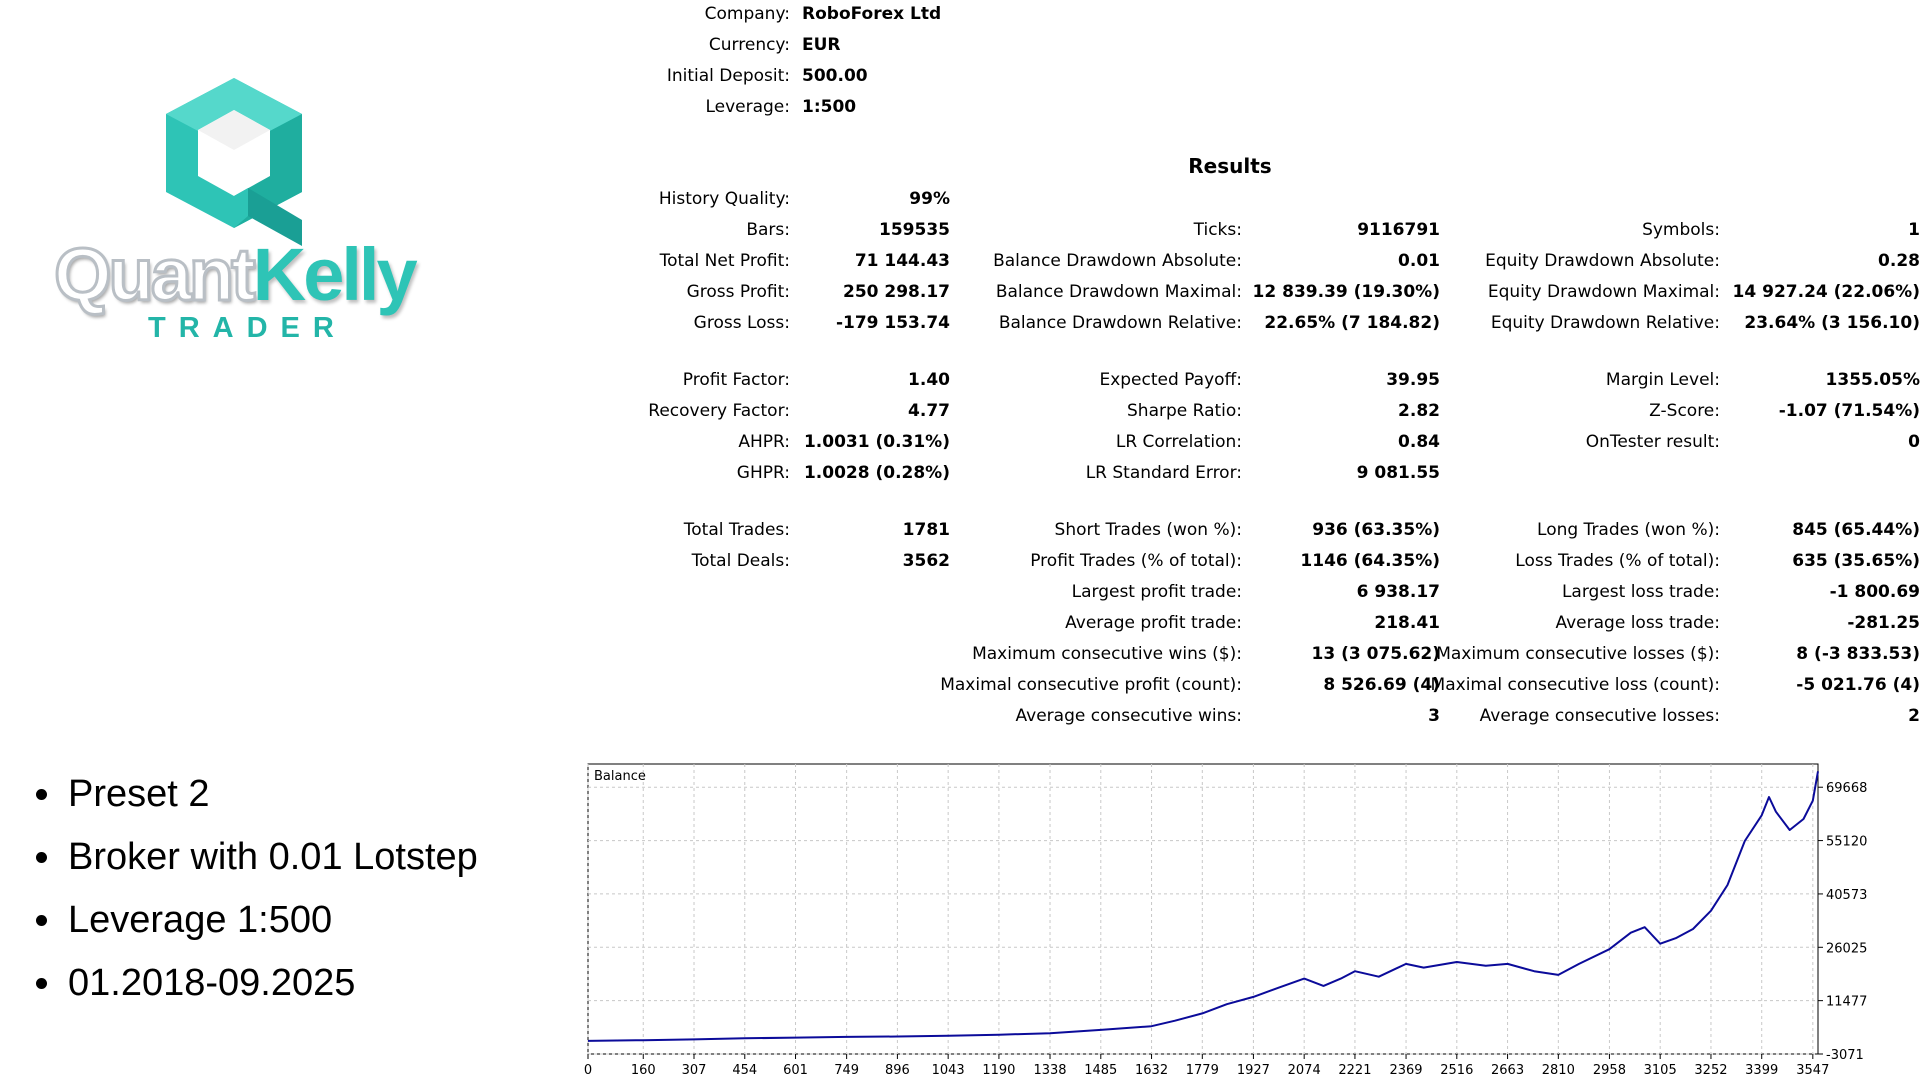  I want to click on x-tick-label: 3252, so click(1710, 1070).